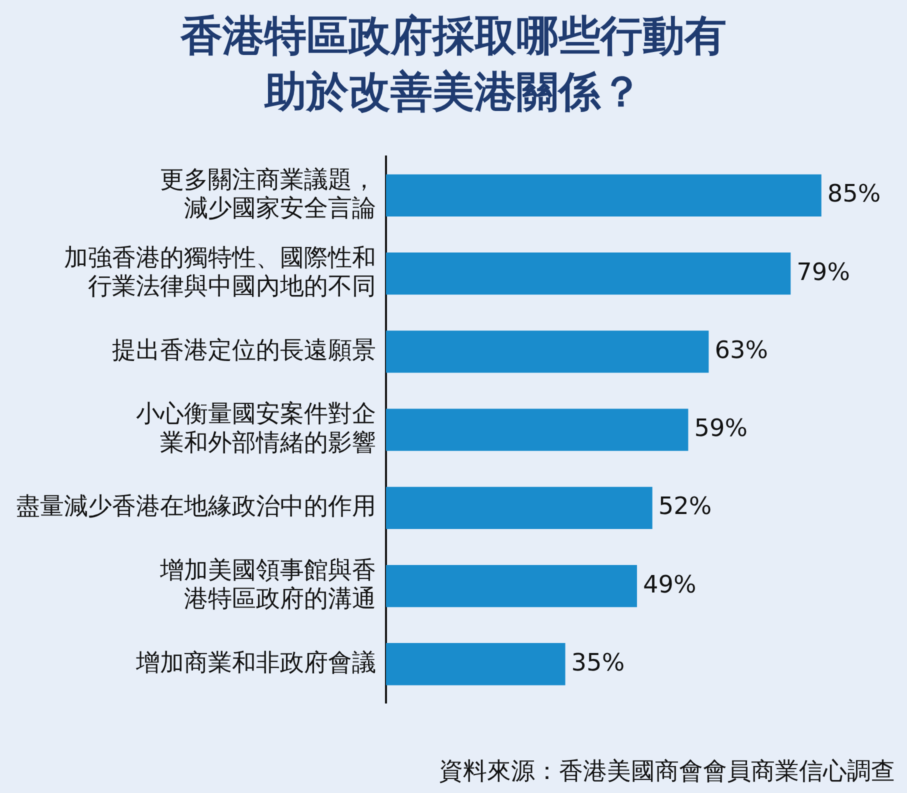 The image size is (907, 793). Describe the element at coordinates (267, 584) in the screenshot. I see `y-tick-label: 增加美國領事館與香港特區政府的溝通` at that location.